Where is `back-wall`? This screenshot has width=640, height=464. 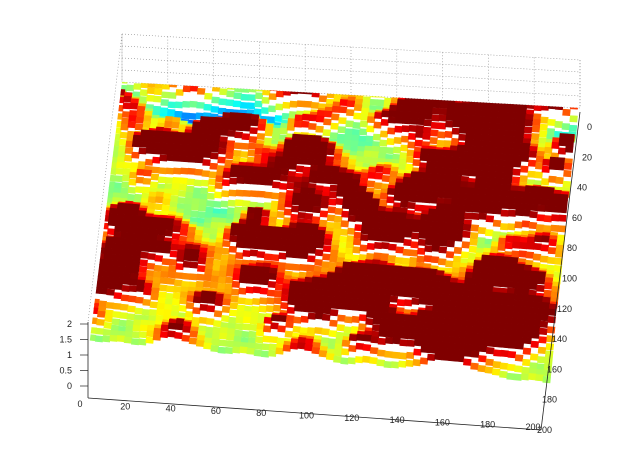
back-wall is located at coordinates (351, 71).